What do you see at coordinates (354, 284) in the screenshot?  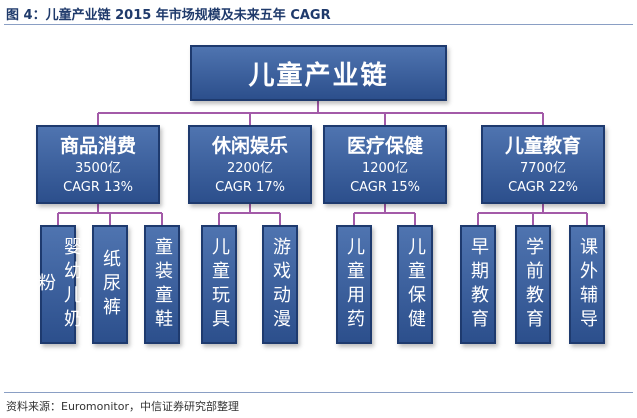 I see `leaf-node: 儿童用药` at bounding box center [354, 284].